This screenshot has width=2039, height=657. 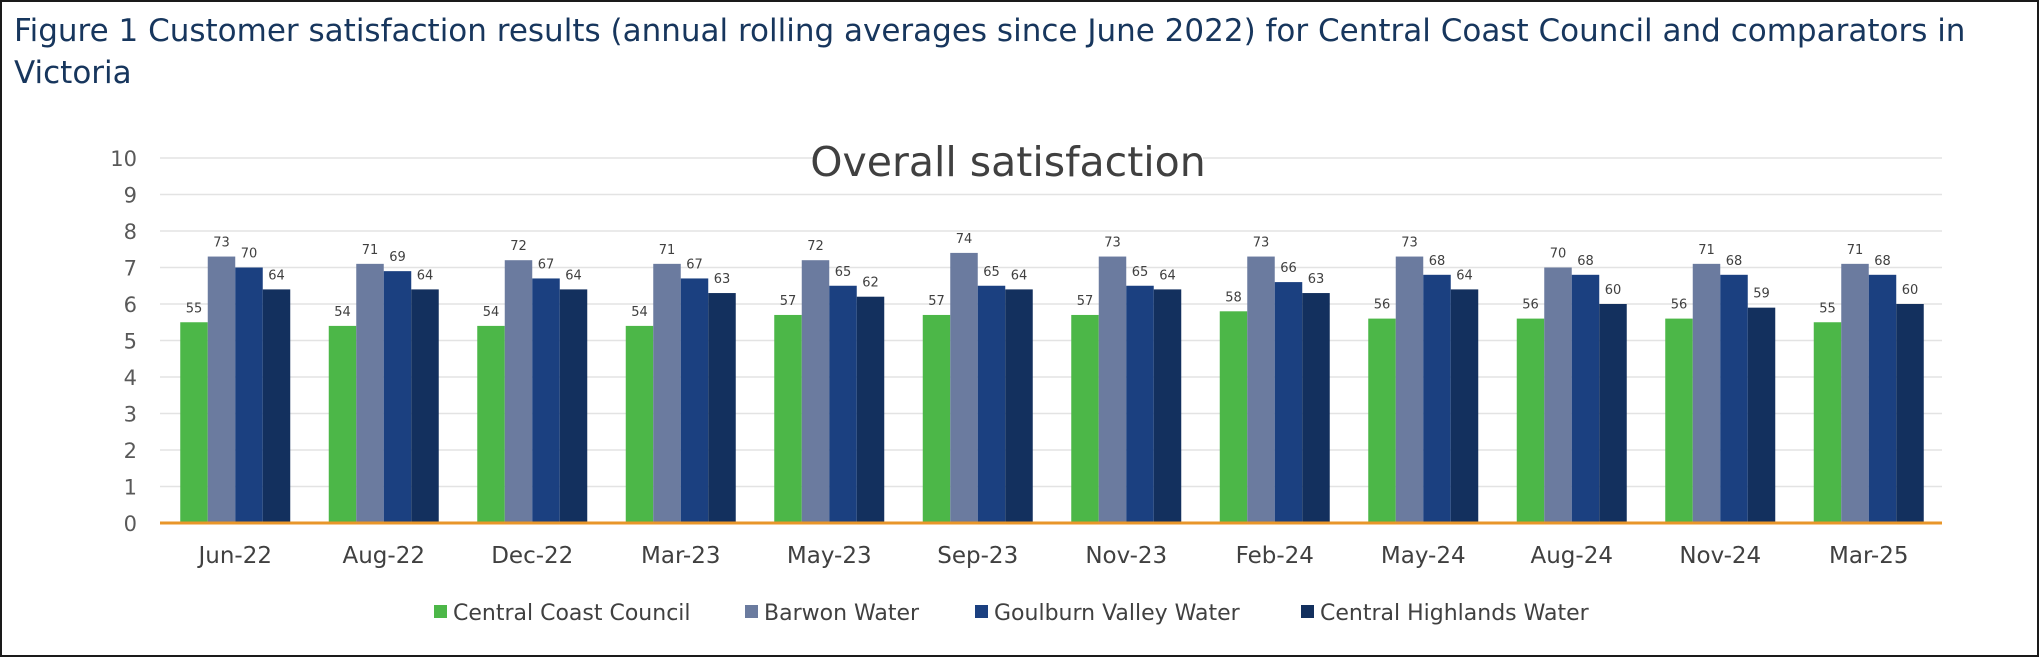 I want to click on data-label: 60, so click(x=1910, y=290).